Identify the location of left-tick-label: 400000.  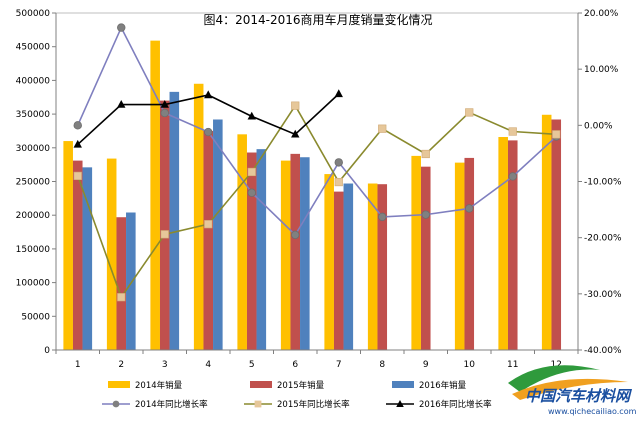
(33, 81).